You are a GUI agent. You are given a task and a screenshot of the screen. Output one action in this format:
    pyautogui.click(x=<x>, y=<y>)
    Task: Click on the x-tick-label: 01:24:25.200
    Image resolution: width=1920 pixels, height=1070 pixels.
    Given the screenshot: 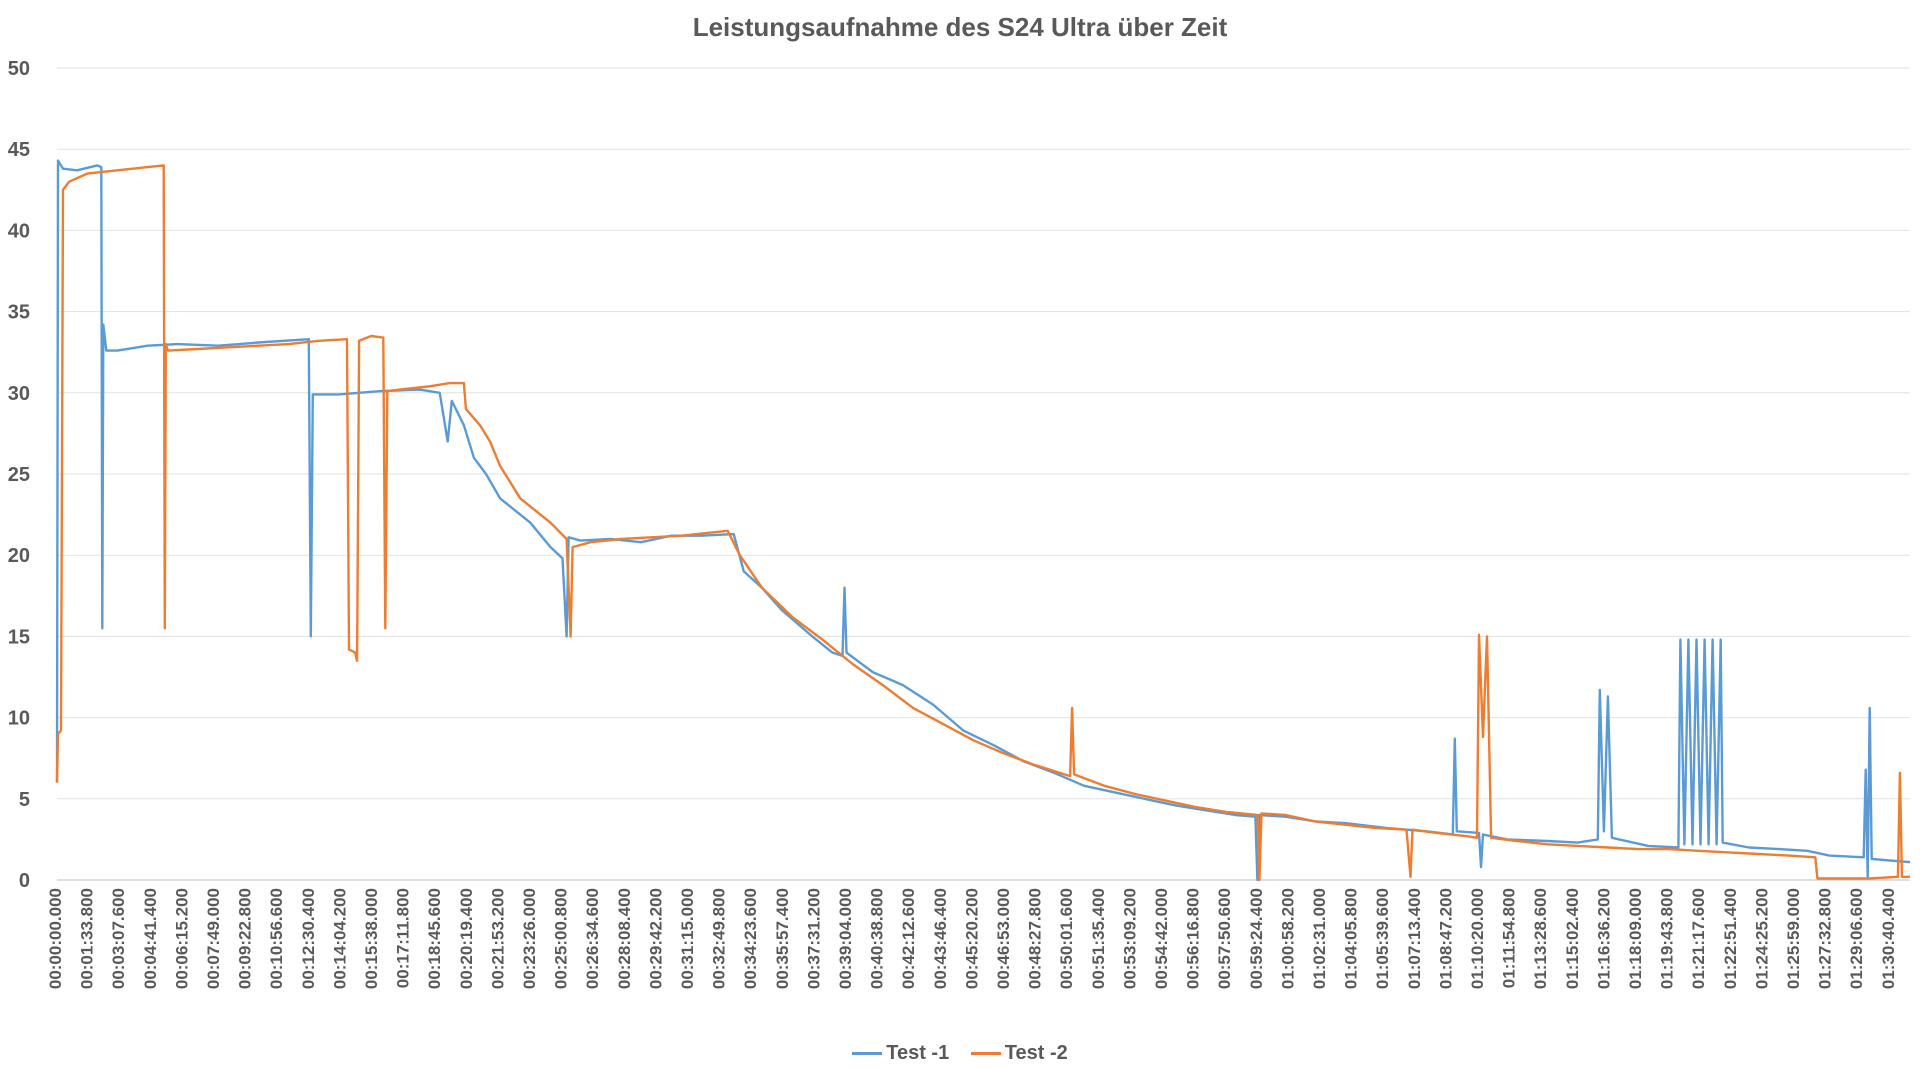 What is the action you would take?
    pyautogui.click(x=1761, y=938)
    